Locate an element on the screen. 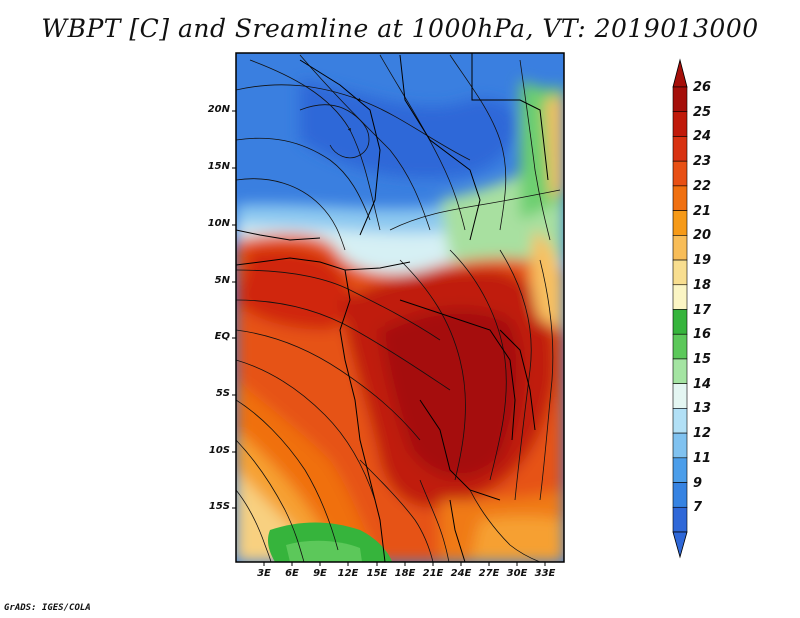 This screenshot has width=800, height=618. colorbar-level-label: 16 is located at coordinates (702, 335).